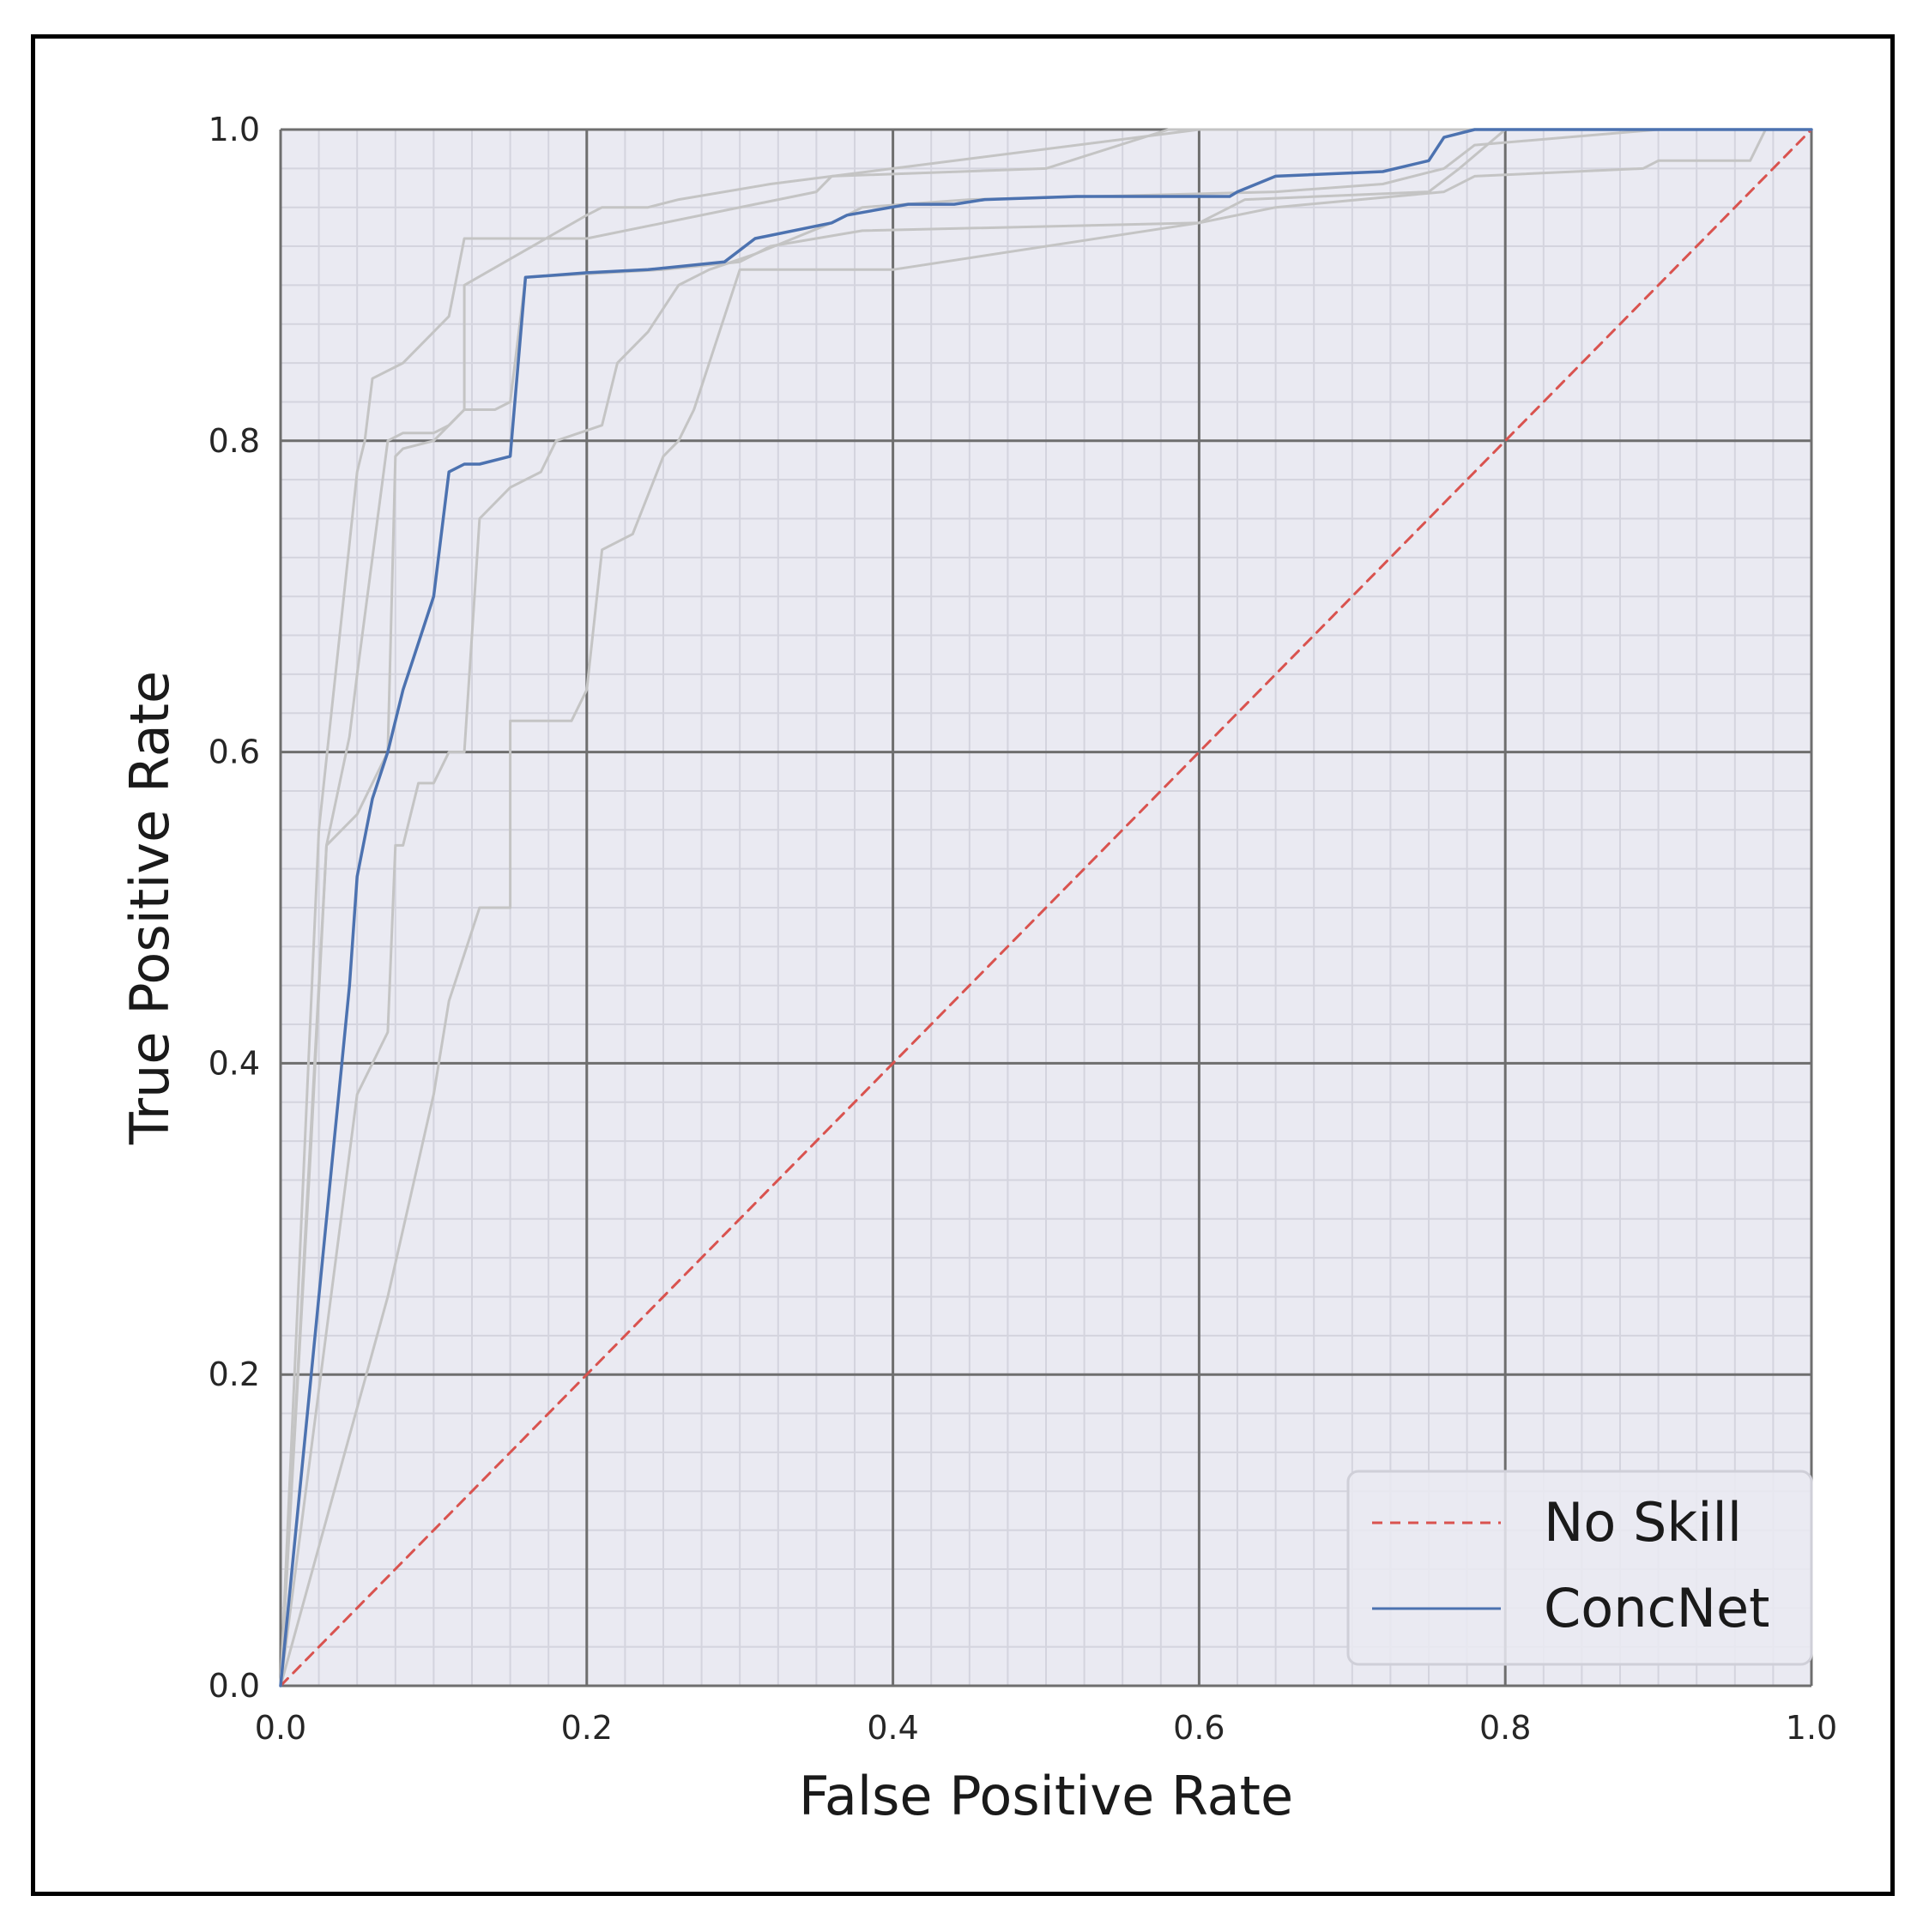 This screenshot has height=1932, width=1929. What do you see at coordinates (1199, 1728) in the screenshot?
I see `x-tick-label: 0.6` at bounding box center [1199, 1728].